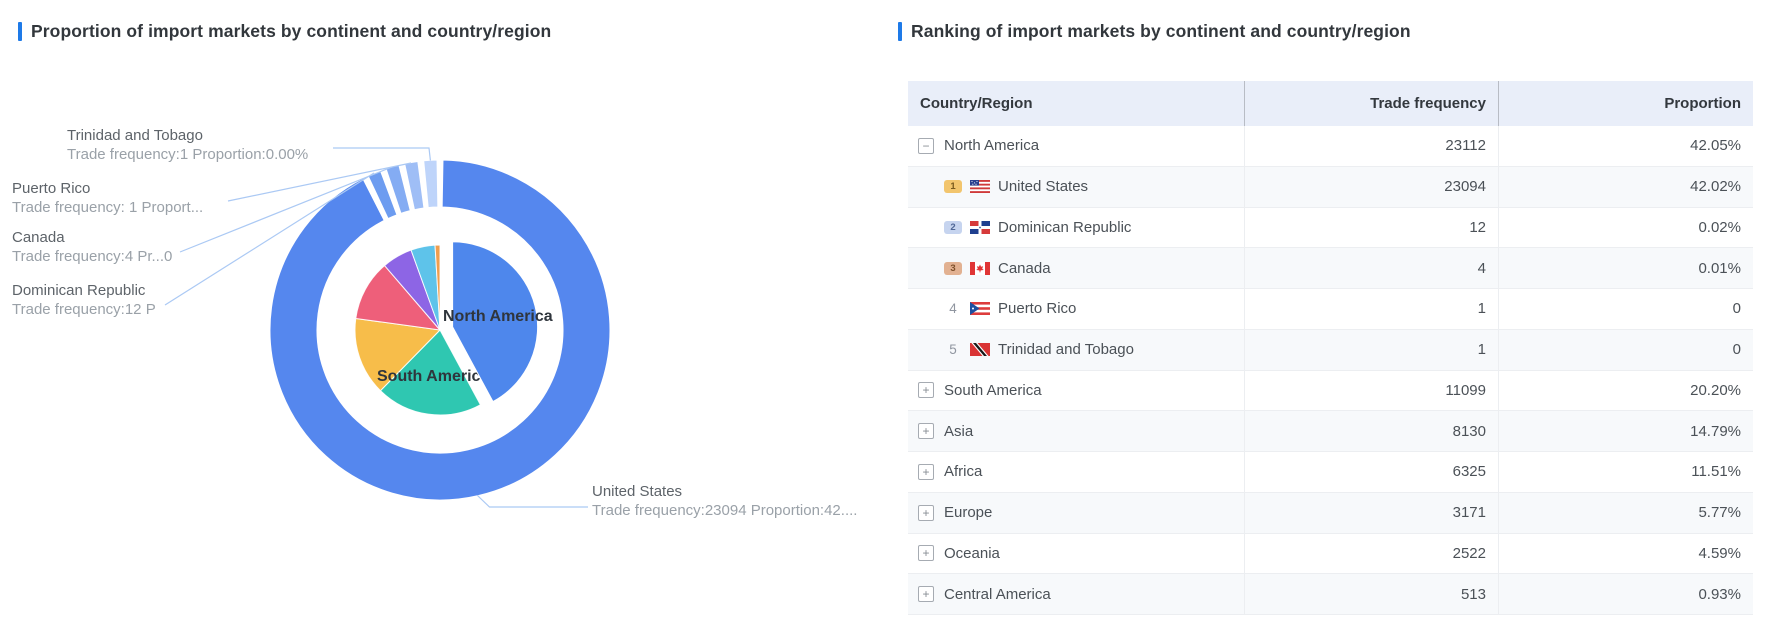  Describe the element at coordinates (51, 188) in the screenshot. I see `callout-country-name: Puerto Rico` at that location.